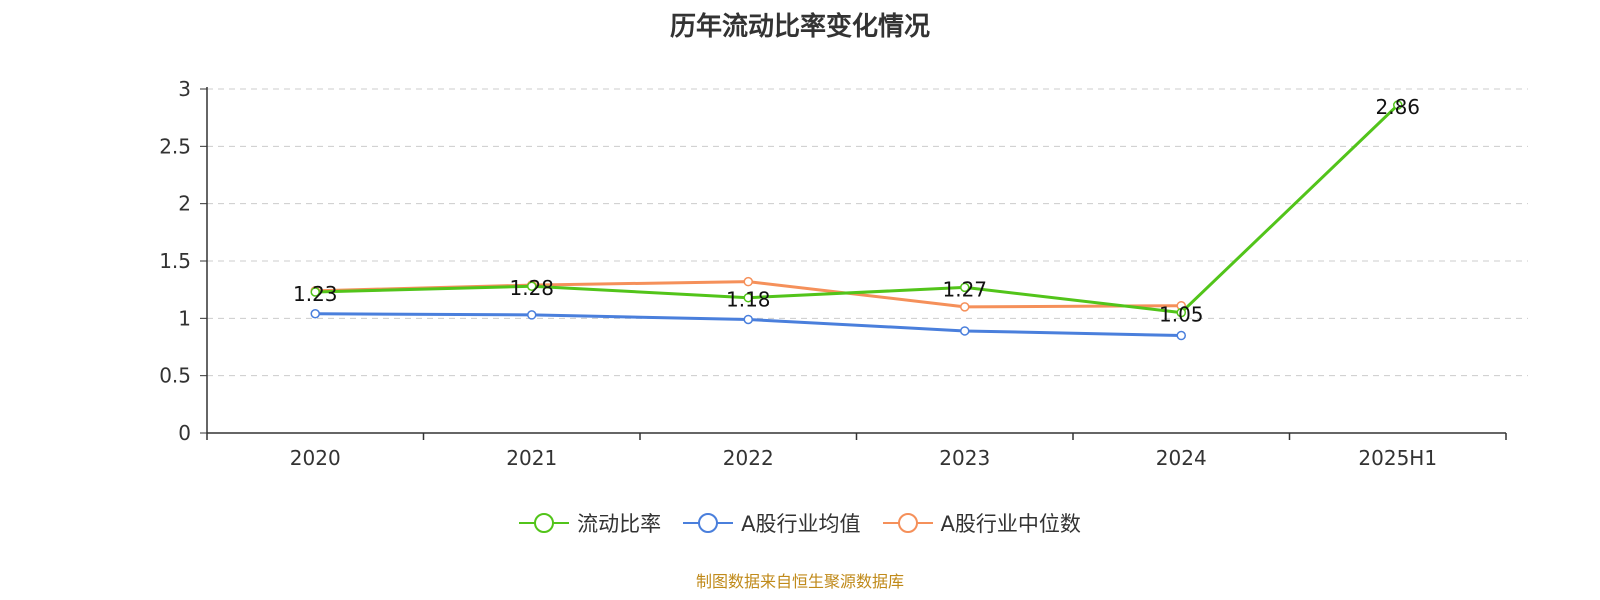 The height and width of the screenshot is (600, 1600). What do you see at coordinates (1397, 458) in the screenshot?
I see `x-tick-label: 2025H1` at bounding box center [1397, 458].